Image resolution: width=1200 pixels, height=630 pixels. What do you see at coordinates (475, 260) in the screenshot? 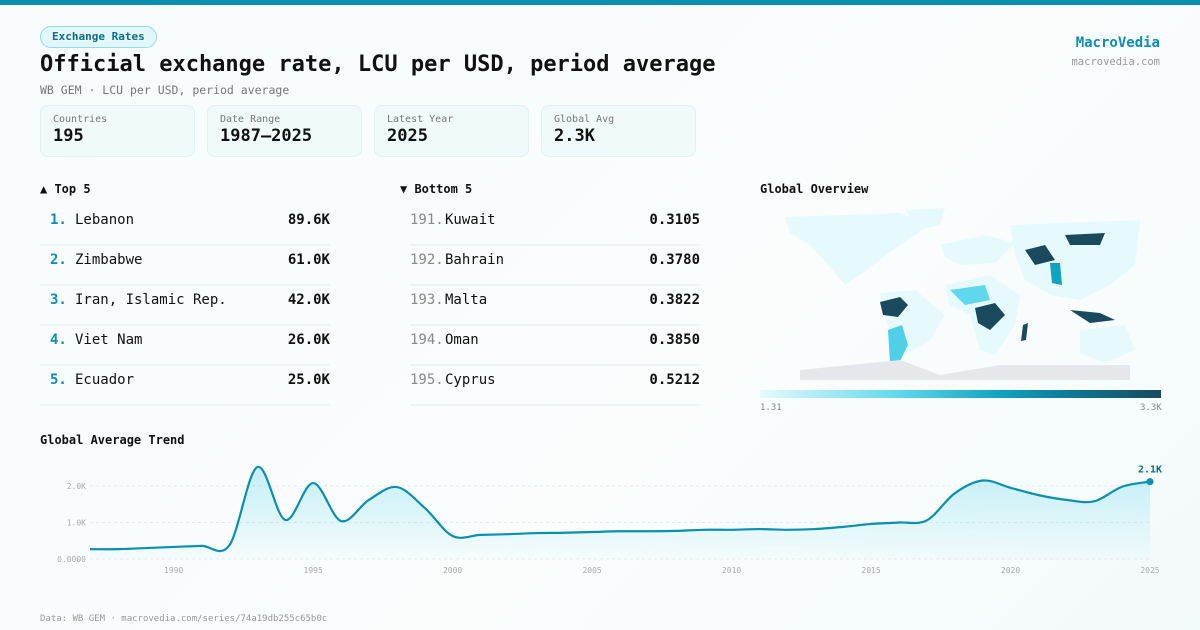
I see `country-name: Bahrain` at bounding box center [475, 260].